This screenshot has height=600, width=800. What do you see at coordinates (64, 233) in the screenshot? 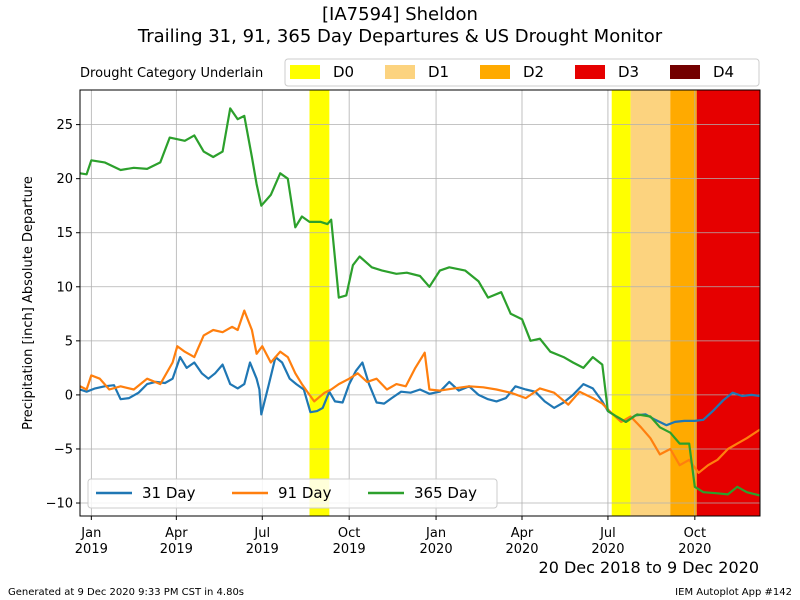
I see `y-tick-label: 15` at bounding box center [64, 233].